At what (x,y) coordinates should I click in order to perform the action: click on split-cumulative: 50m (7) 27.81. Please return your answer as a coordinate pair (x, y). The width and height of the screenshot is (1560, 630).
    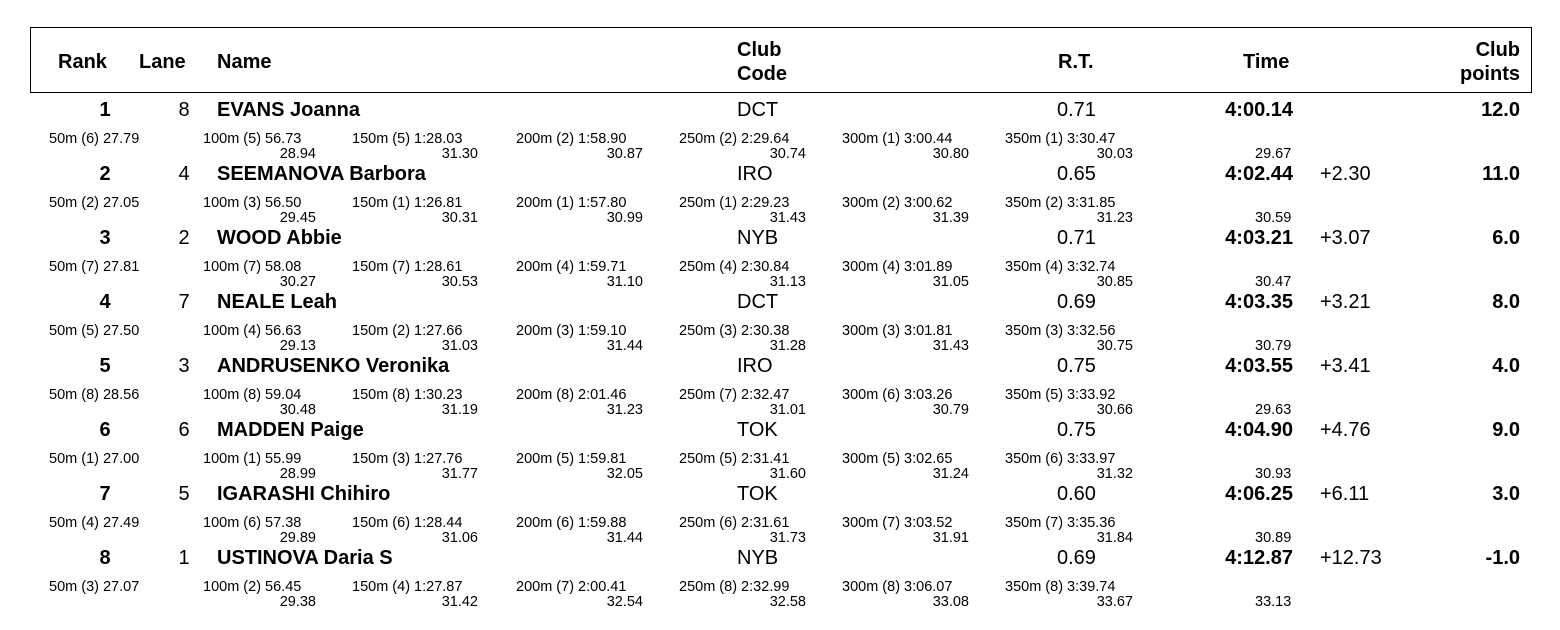
    Looking at the image, I should click on (94, 267).